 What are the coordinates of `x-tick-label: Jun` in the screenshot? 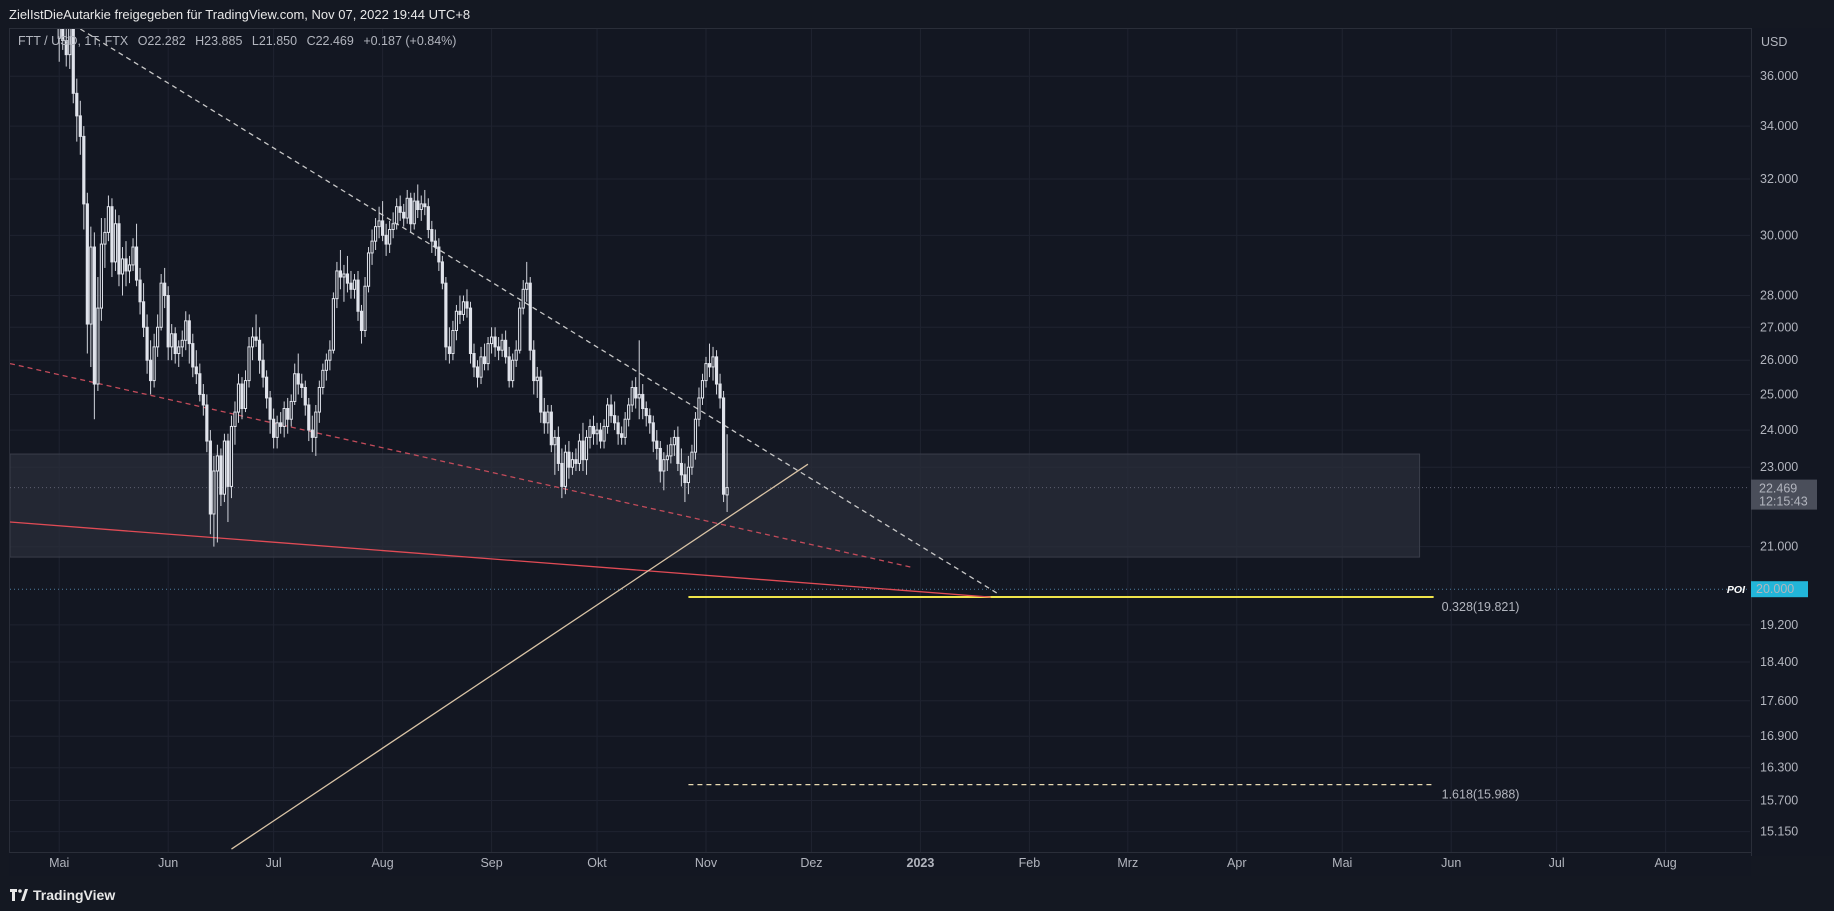 It's located at (1451, 863).